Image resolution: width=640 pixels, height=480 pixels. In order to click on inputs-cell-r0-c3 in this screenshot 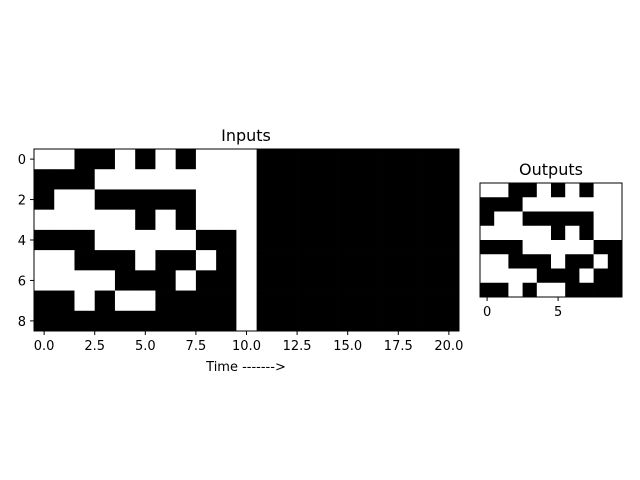, I will do `click(105, 159)`.